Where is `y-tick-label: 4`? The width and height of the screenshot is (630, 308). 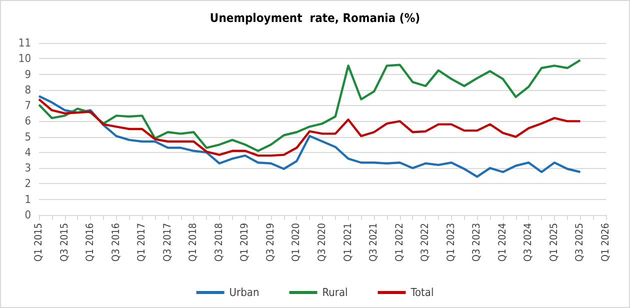
y-tick-label: 4 is located at coordinates (27, 152).